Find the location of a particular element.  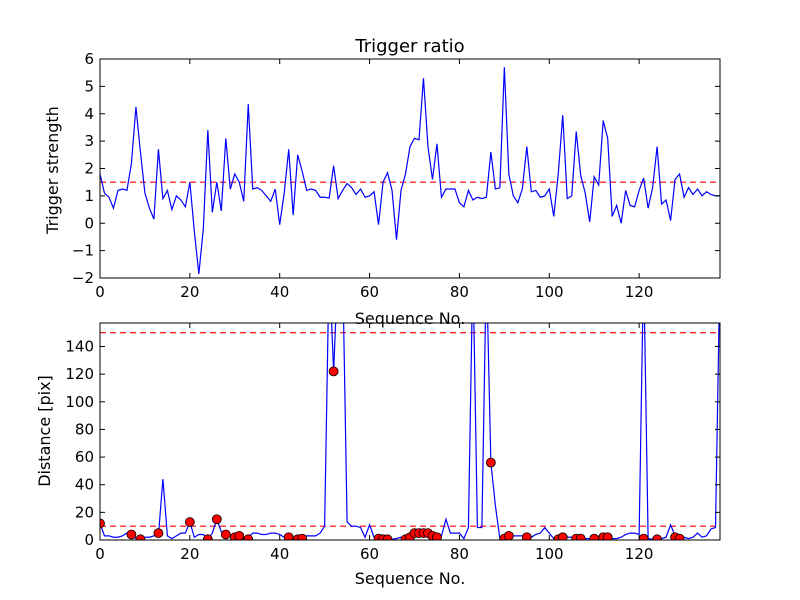

bottom-y-tick-label: 60 is located at coordinates (84, 457).